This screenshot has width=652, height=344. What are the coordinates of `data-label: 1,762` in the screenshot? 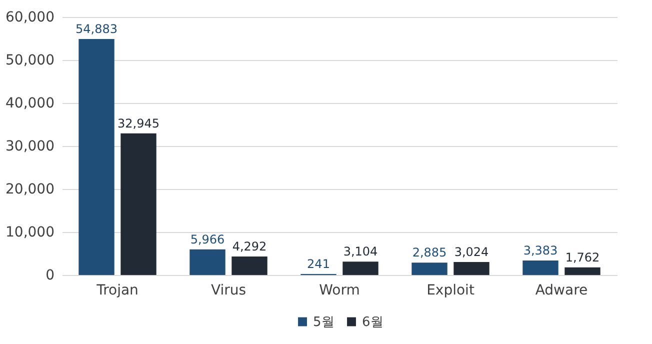 It's located at (582, 257).